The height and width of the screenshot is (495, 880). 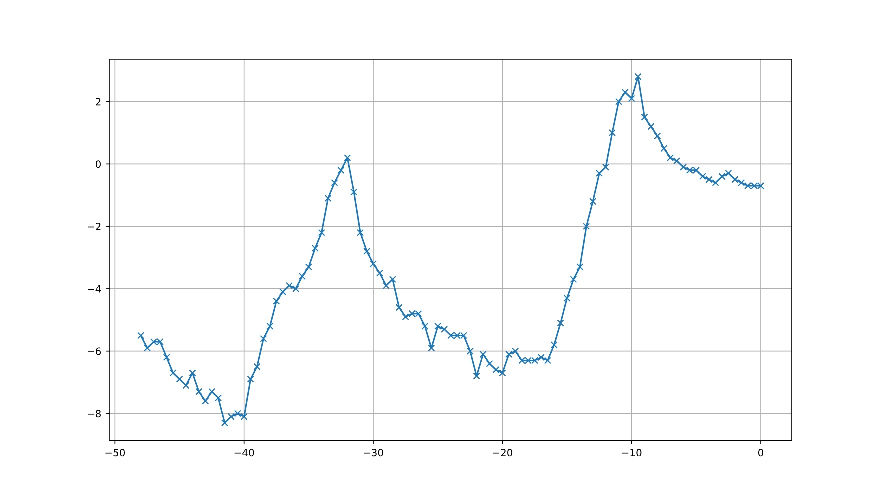 I want to click on x-tick-label: −10, so click(x=632, y=453).